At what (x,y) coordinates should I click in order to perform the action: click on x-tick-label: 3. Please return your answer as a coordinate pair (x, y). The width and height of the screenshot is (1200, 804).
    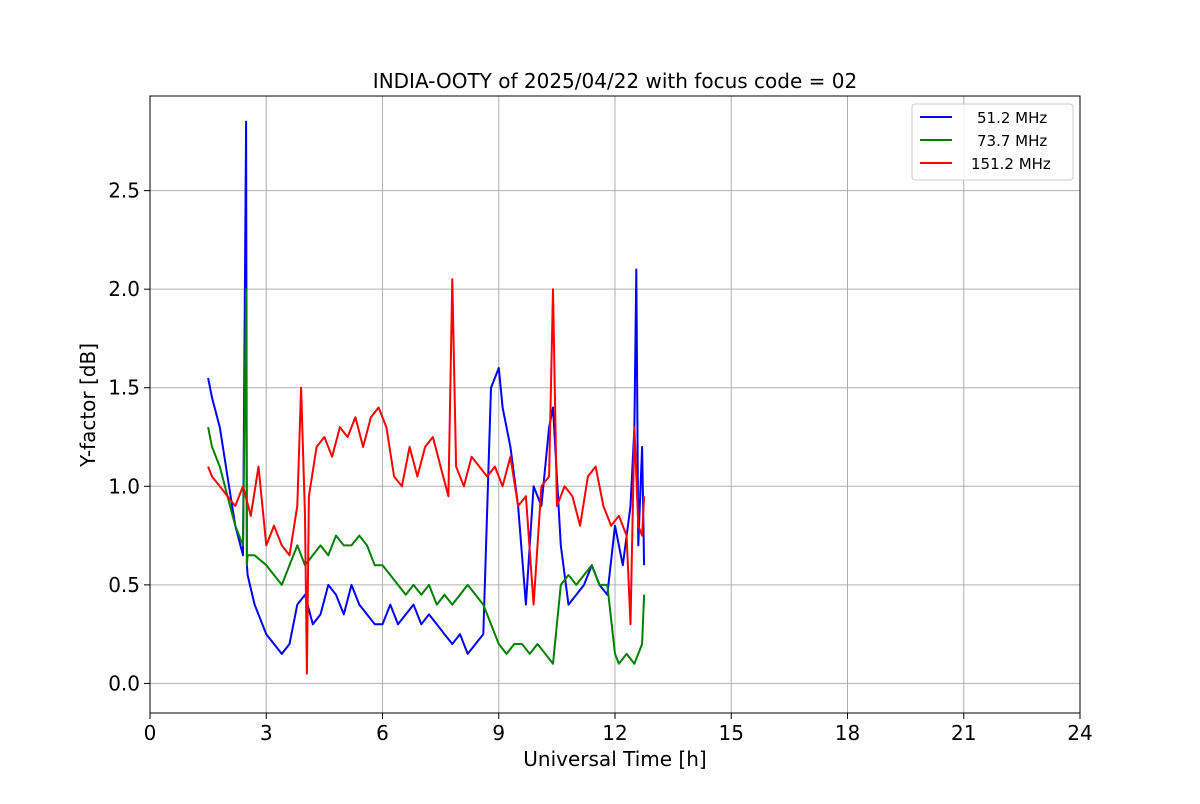
    Looking at the image, I should click on (266, 733).